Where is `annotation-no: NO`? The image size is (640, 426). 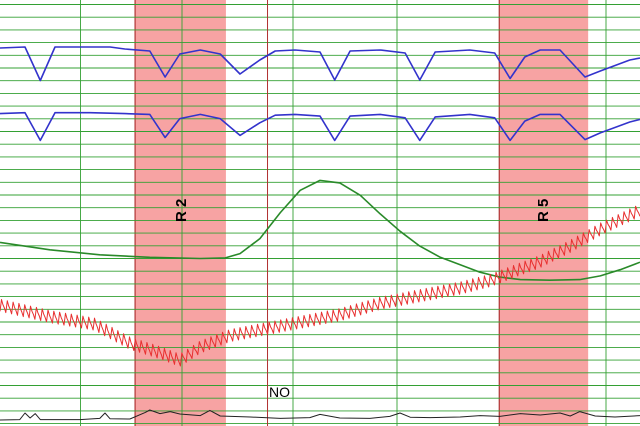
annotation-no: NO is located at coordinates (279, 392).